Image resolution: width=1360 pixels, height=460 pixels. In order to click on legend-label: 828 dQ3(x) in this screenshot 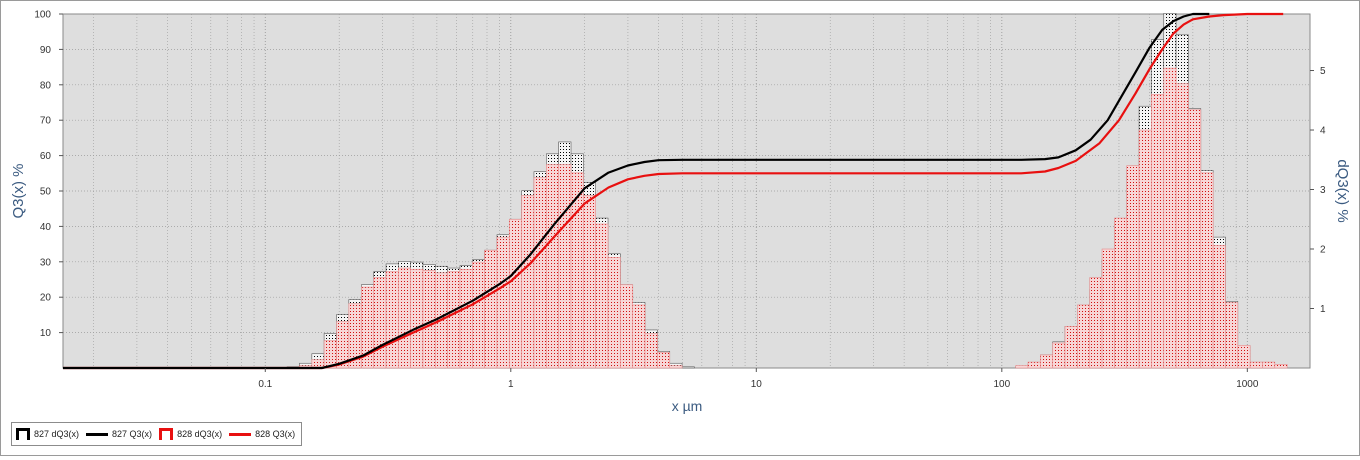, I will do `click(200, 434)`.